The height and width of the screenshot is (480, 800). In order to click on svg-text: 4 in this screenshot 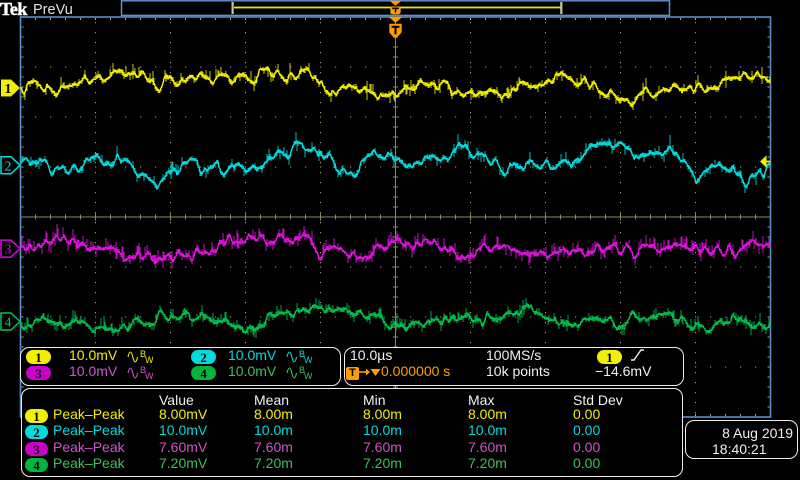, I will do `click(8, 323)`.